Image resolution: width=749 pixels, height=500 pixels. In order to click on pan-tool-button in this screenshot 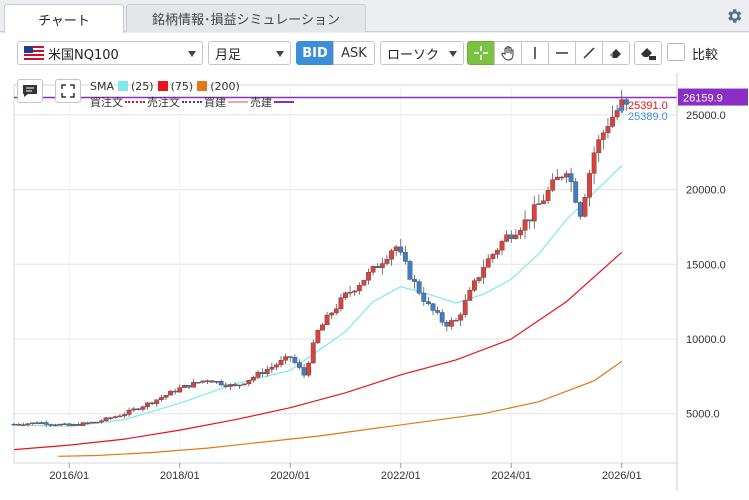, I will do `click(508, 53)`.